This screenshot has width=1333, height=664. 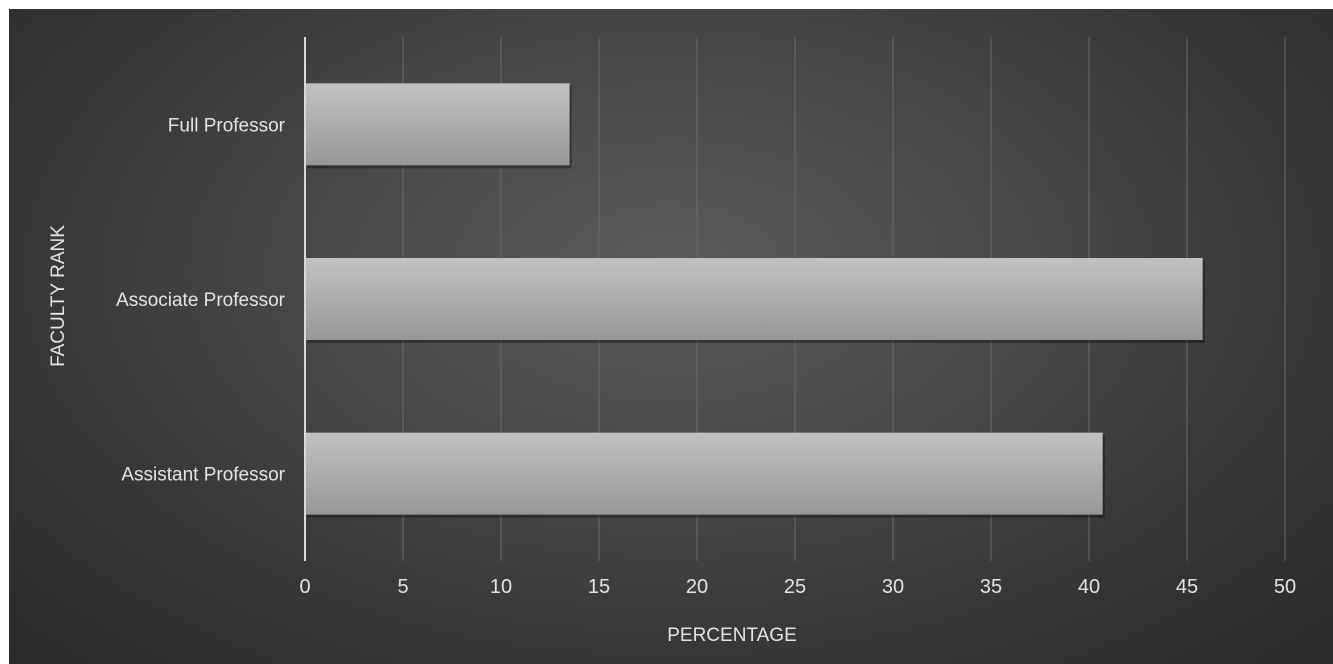 What do you see at coordinates (304, 587) in the screenshot?
I see `x-tick-label: 0` at bounding box center [304, 587].